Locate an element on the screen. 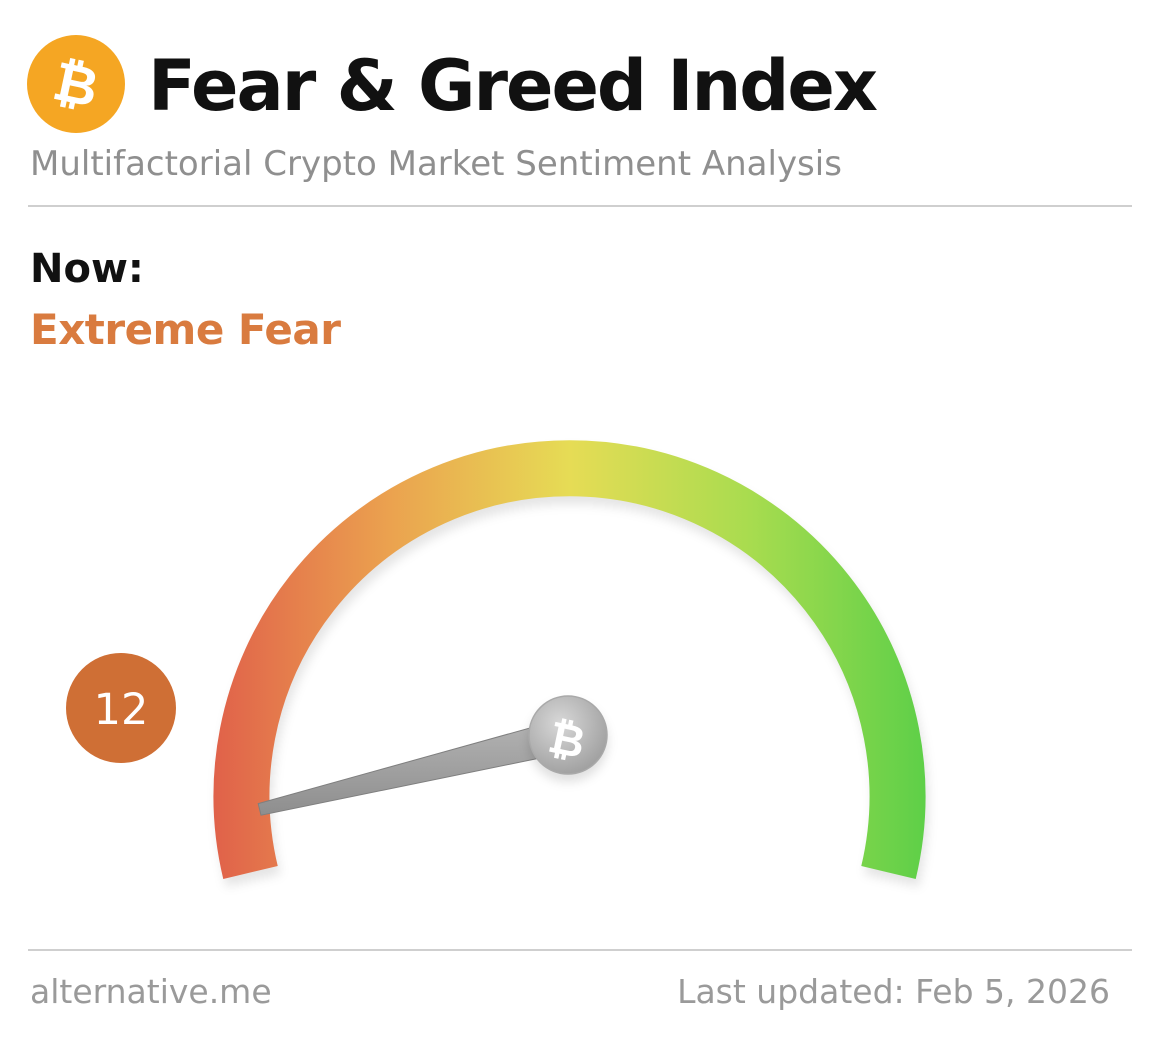  last-updated: Last updated: Feb 5, 2026 is located at coordinates (893, 991).